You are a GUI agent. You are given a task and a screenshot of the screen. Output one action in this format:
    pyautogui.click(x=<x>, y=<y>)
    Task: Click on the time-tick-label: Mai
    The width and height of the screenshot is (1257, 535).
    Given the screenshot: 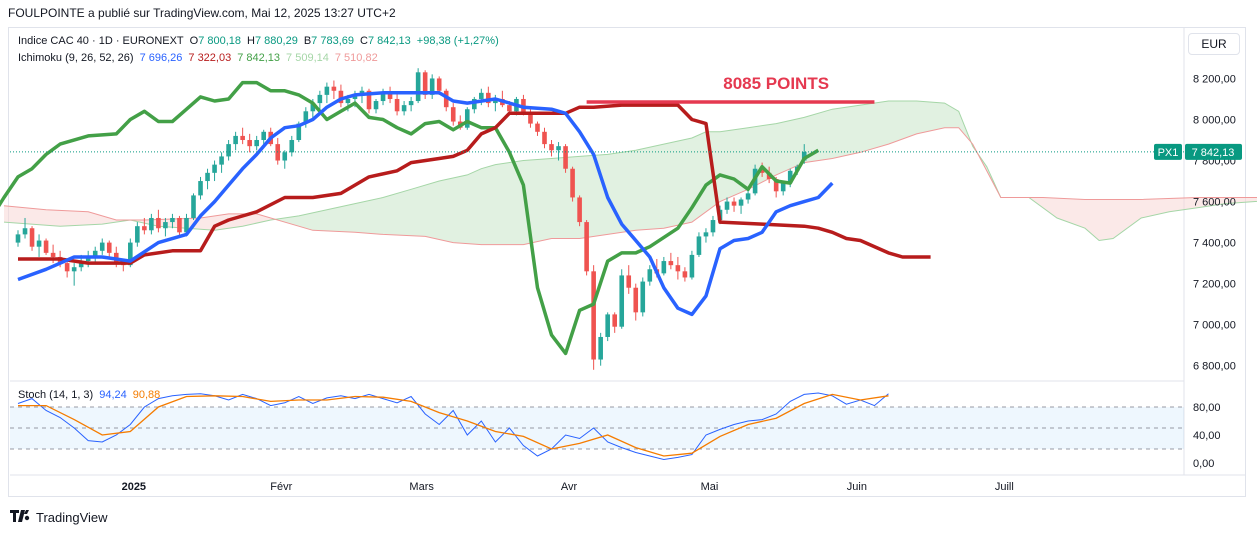 What is the action you would take?
    pyautogui.click(x=710, y=487)
    